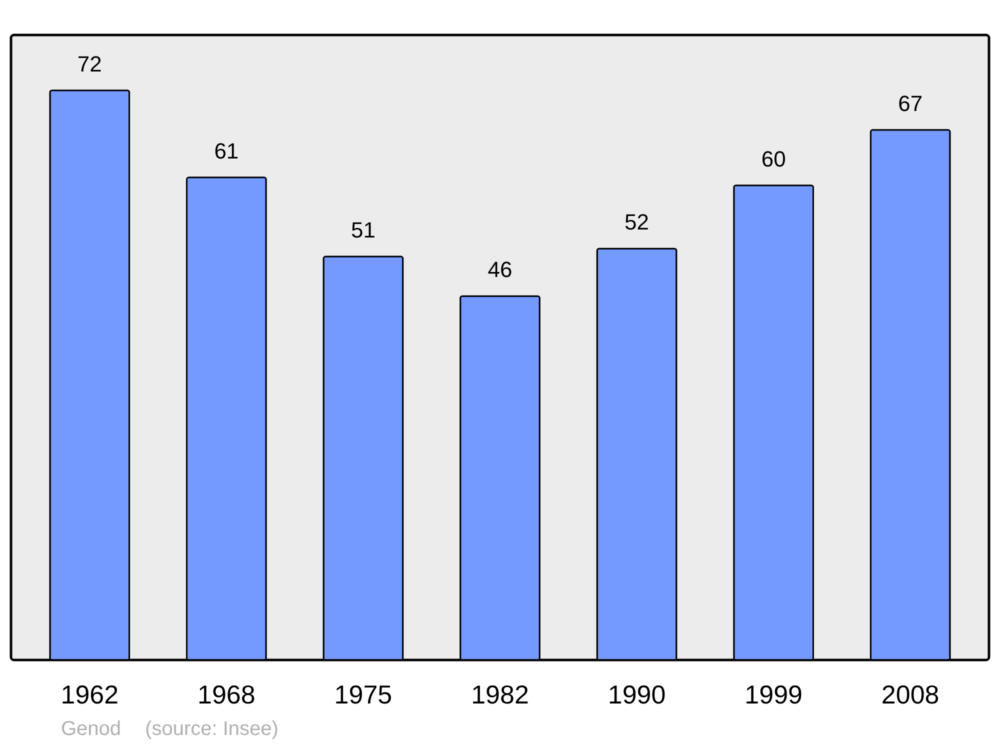 The height and width of the screenshot is (747, 1000). What do you see at coordinates (910, 695) in the screenshot?
I see `x-tick-label: 2008` at bounding box center [910, 695].